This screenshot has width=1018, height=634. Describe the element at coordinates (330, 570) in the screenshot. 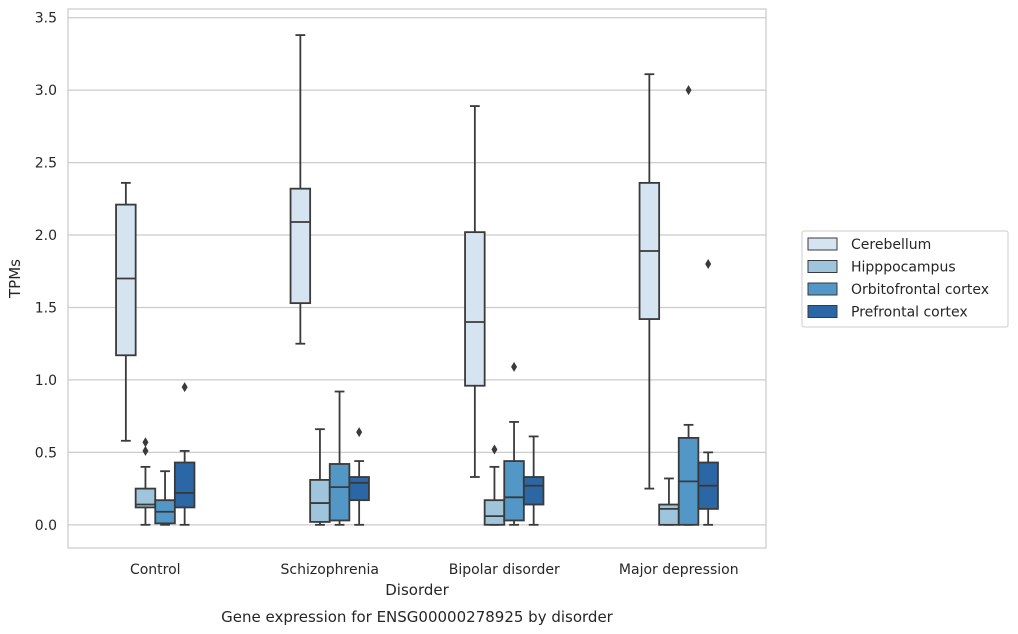

I see `x-tick-label: Schizophrenia` at that location.